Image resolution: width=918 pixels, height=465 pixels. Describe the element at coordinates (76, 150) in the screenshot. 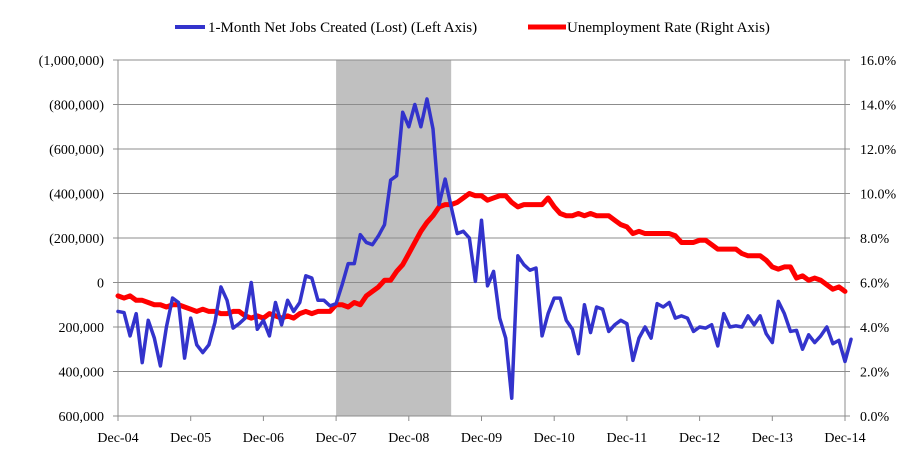

I see `left-tick-label: (600,000)` at that location.